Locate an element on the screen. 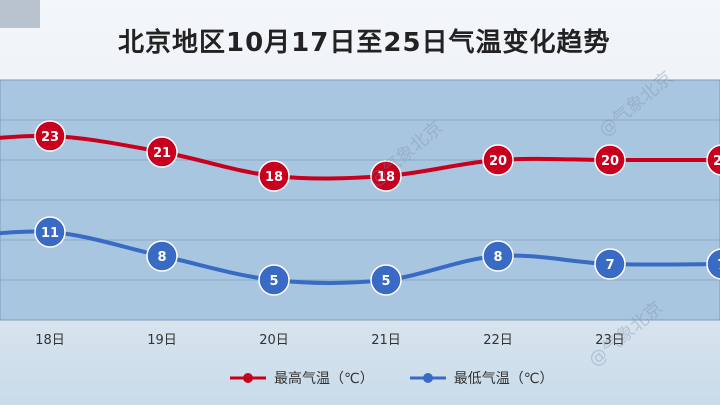 The image size is (720, 405). legend-item-high: 最高气温（℃） is located at coordinates (301, 378).